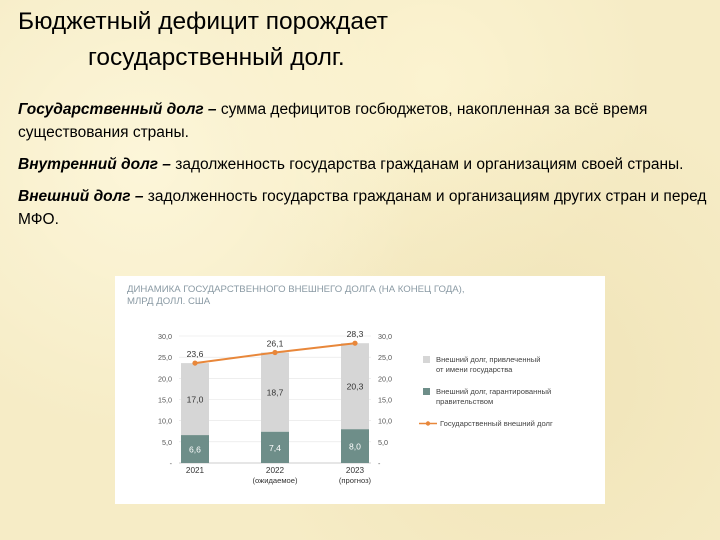 The height and width of the screenshot is (540, 720). Describe the element at coordinates (165, 336) in the screenshot. I see `y-tick-label-left: 30,0` at that location.